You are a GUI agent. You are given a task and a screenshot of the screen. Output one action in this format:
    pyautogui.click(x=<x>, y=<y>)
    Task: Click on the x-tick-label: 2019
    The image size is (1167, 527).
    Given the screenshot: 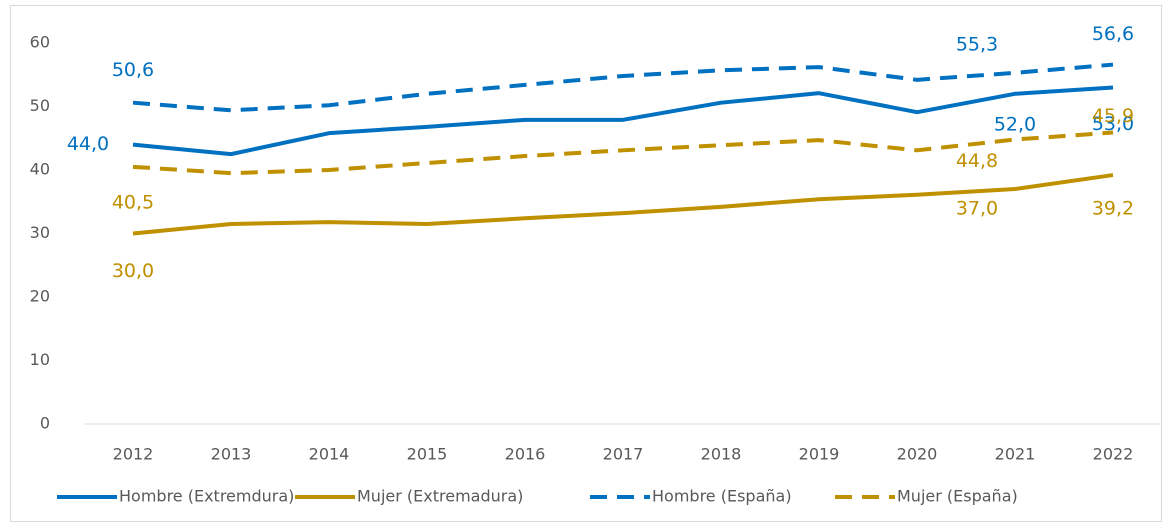 What is the action you would take?
    pyautogui.click(x=819, y=454)
    